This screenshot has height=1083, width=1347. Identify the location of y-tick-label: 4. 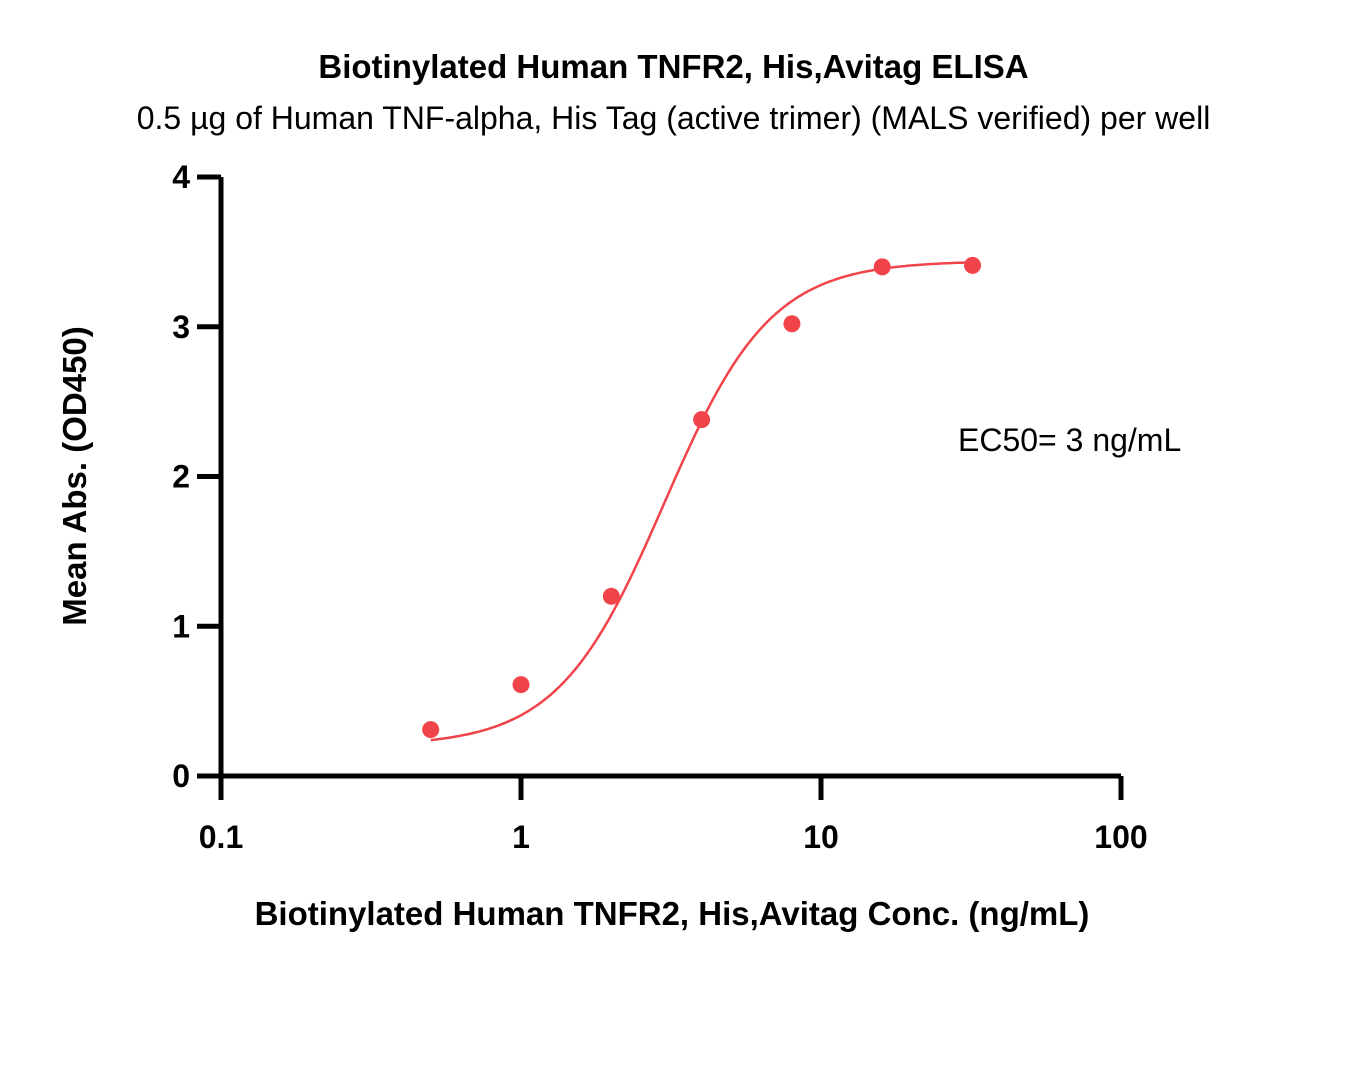
(181, 177).